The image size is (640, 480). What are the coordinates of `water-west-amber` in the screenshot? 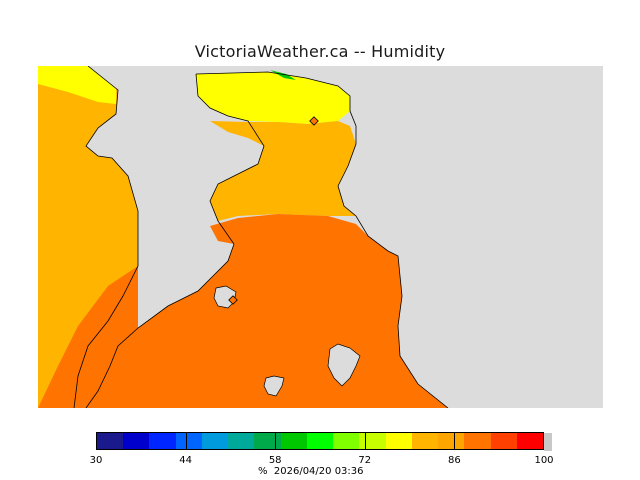 It's located at (88, 237).